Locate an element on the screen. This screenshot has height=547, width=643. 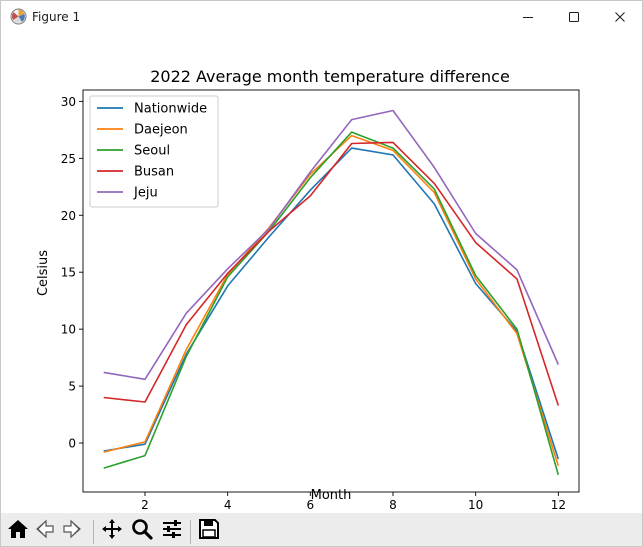
legend-box is located at coordinates (154, 151).